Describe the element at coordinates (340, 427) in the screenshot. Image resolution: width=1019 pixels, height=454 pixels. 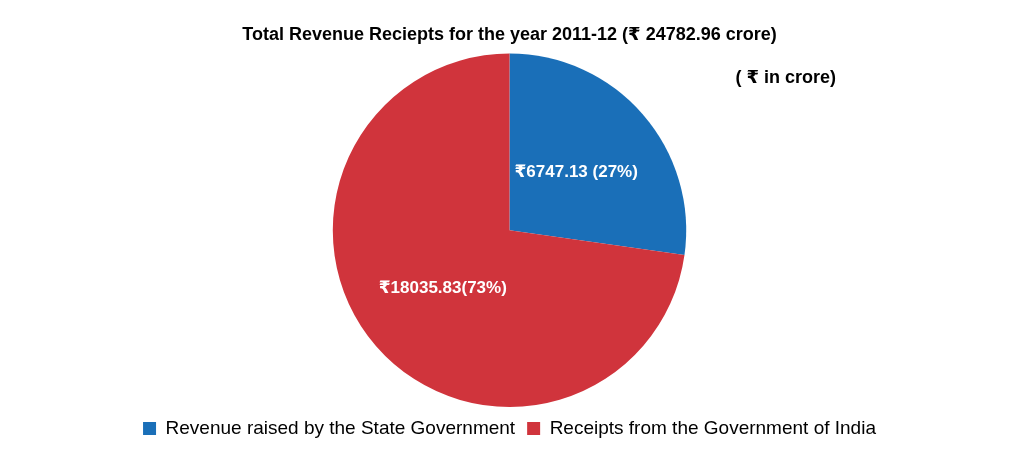
I see `legend-label: Revenue raised by the State Government` at that location.